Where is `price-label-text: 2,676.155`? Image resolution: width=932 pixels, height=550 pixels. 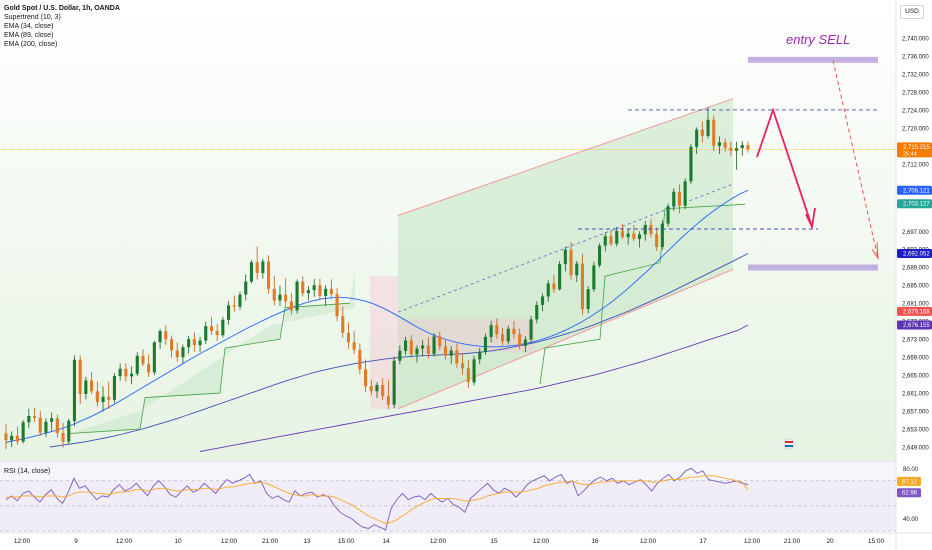
price-label-text: 2,676.155 is located at coordinates (916, 326).